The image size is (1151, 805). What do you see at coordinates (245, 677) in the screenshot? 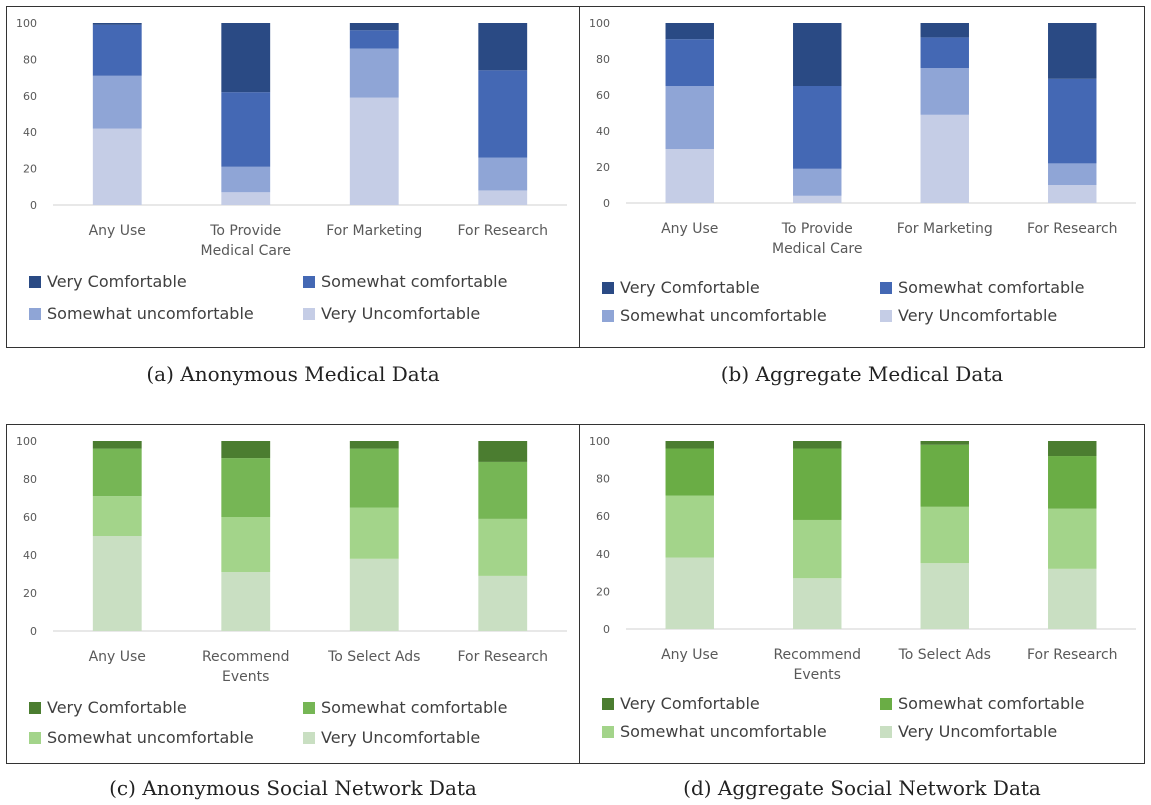
I see `x-tick-label: Events` at bounding box center [245, 677].